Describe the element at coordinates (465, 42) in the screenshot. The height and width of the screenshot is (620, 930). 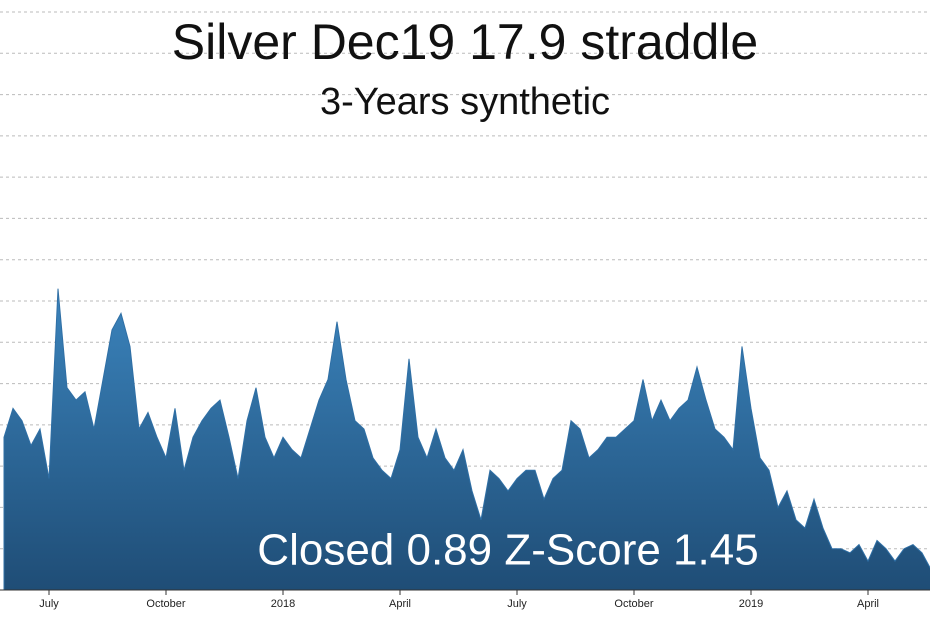
I see `chart-title: Silver Dec19 17.9 straddle` at that location.